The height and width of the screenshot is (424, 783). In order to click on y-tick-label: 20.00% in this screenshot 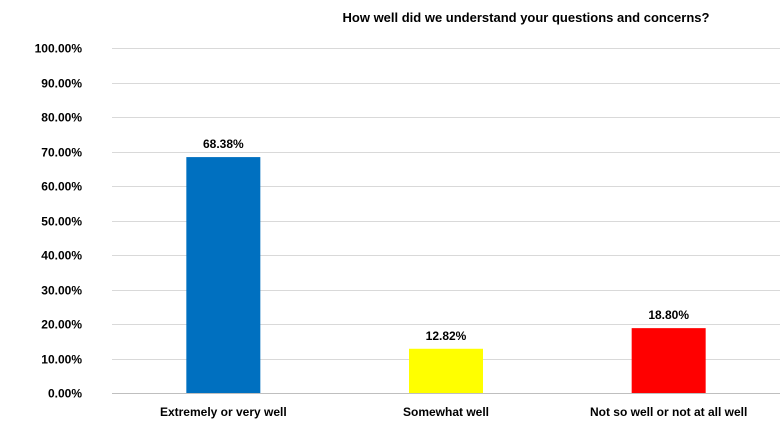, I will do `click(61, 325)`.